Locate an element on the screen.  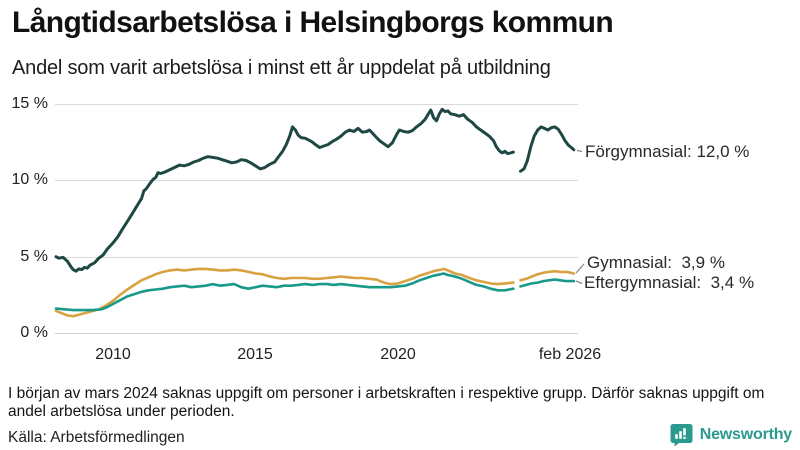
y-tick-0: 0 % is located at coordinates (34, 332).